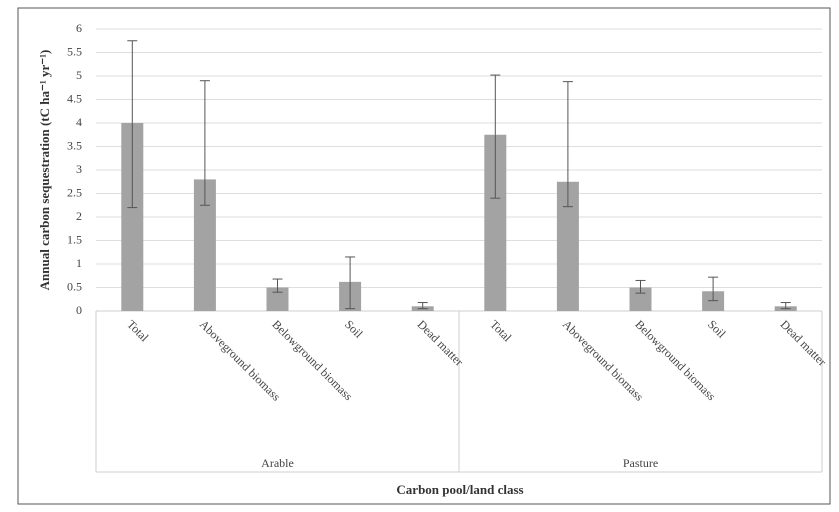 The width and height of the screenshot is (839, 512). I want to click on y-tick-label: 5.5, so click(74, 51).